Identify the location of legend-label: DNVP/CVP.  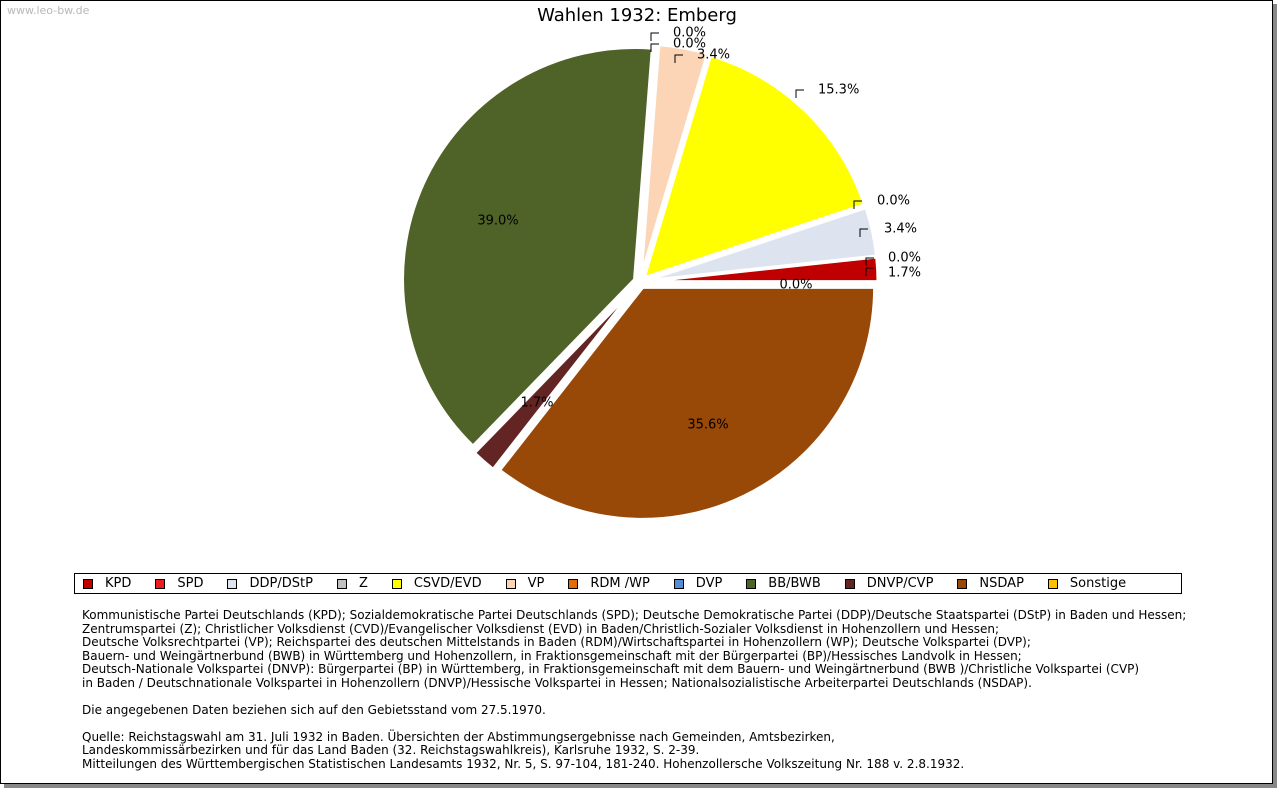
(900, 583).